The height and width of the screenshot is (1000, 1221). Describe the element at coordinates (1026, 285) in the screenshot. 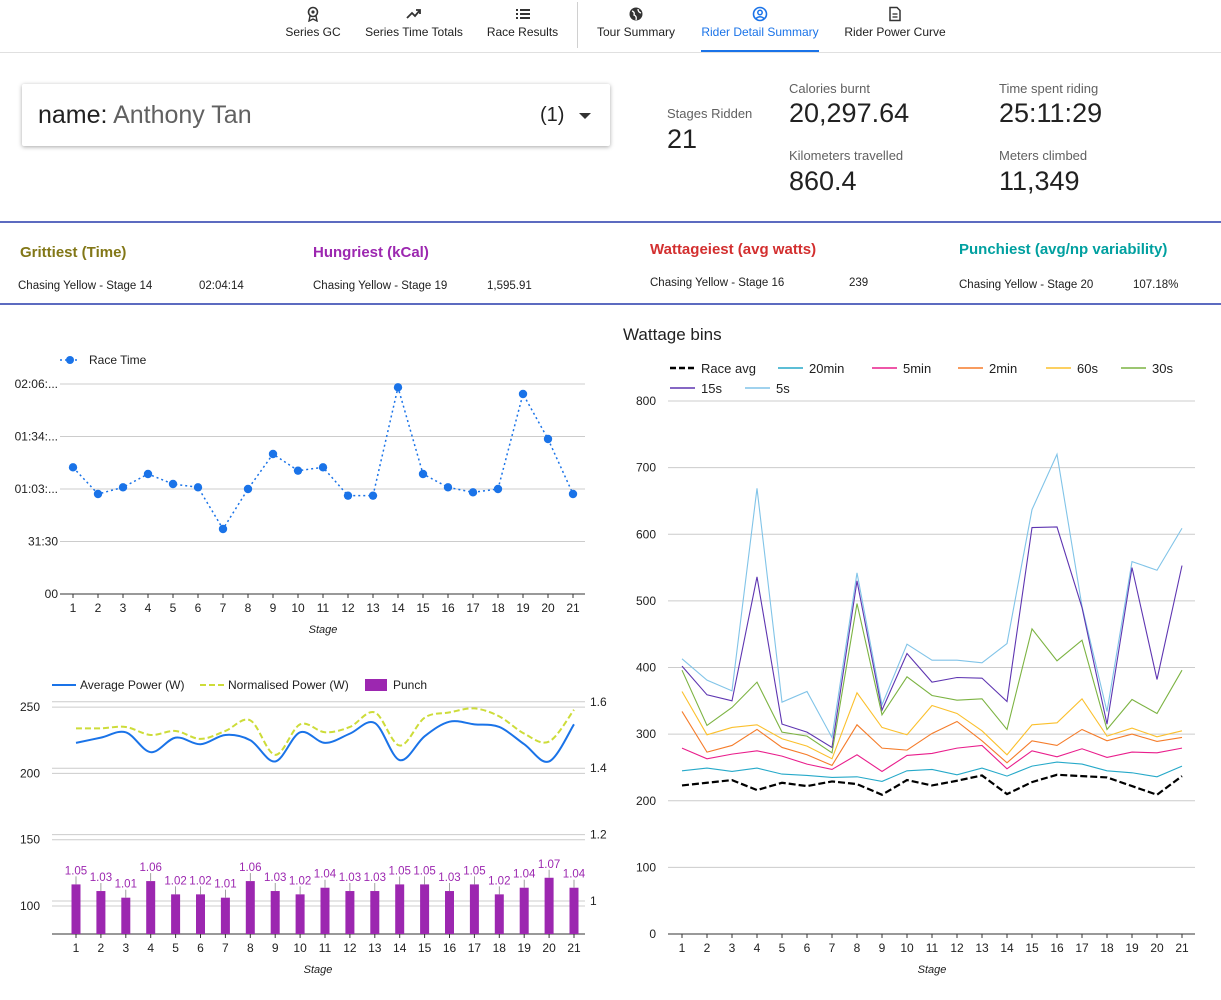

I see `highlight-stage: Chasing Yellow - Stage 20` at that location.